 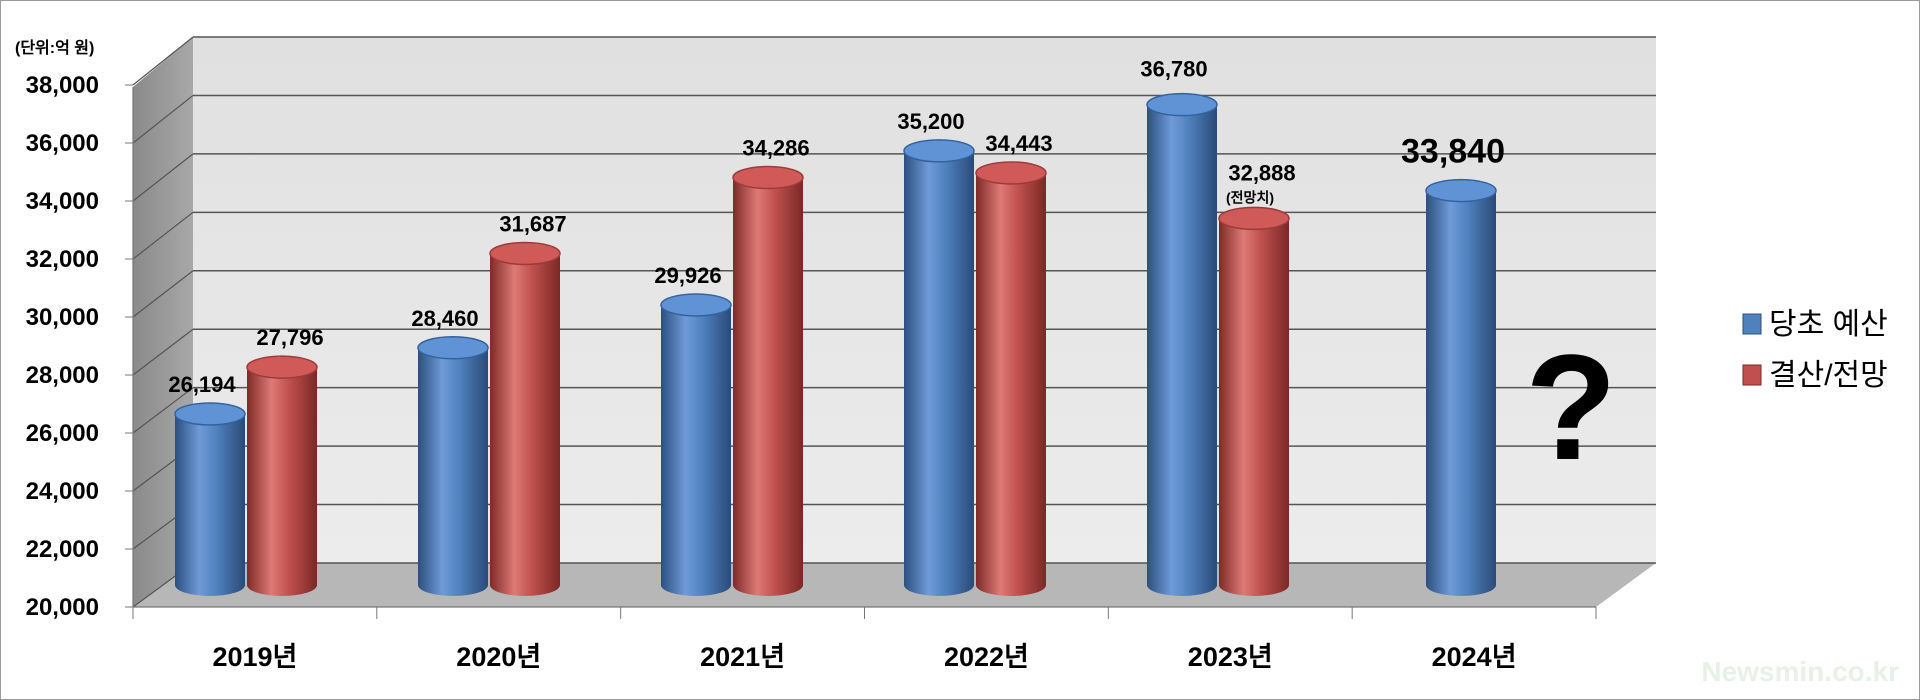 I want to click on legend: 당초 예산 결산/전망, so click(x=1815, y=350).